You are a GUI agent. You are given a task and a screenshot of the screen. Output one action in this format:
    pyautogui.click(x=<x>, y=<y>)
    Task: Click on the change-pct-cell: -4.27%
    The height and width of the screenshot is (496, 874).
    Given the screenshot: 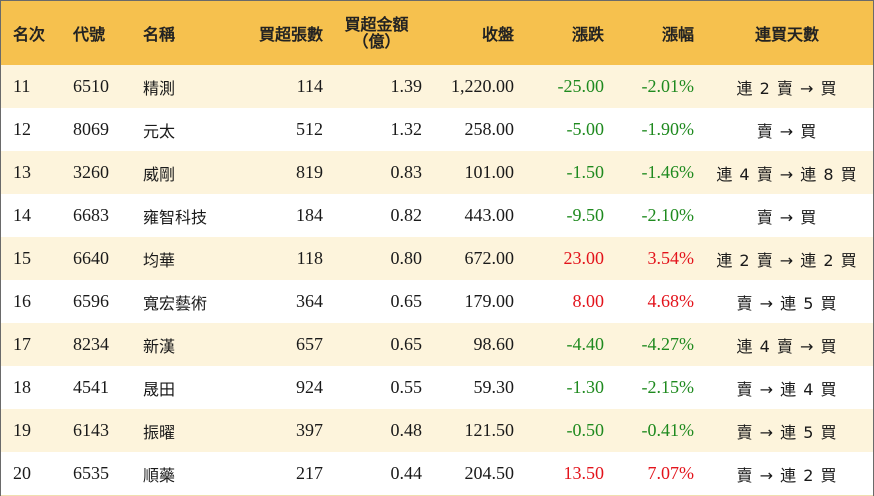 What is the action you would take?
    pyautogui.click(x=668, y=344)
    